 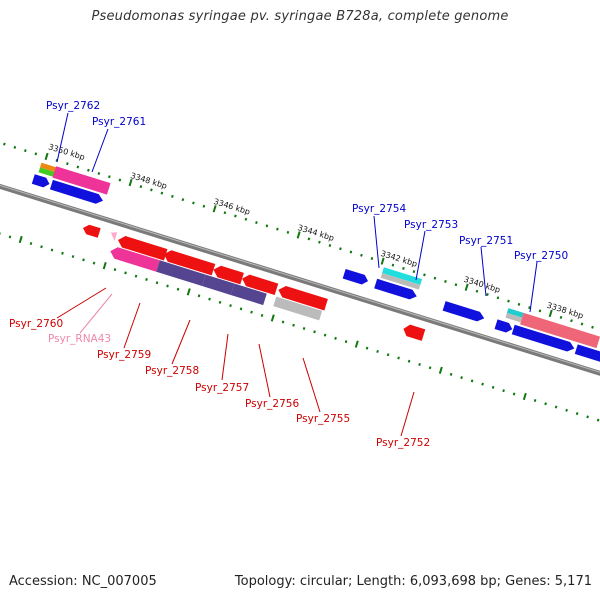 I want to click on gene-label-psyr-2756: Psyr_2756, so click(x=272, y=404).